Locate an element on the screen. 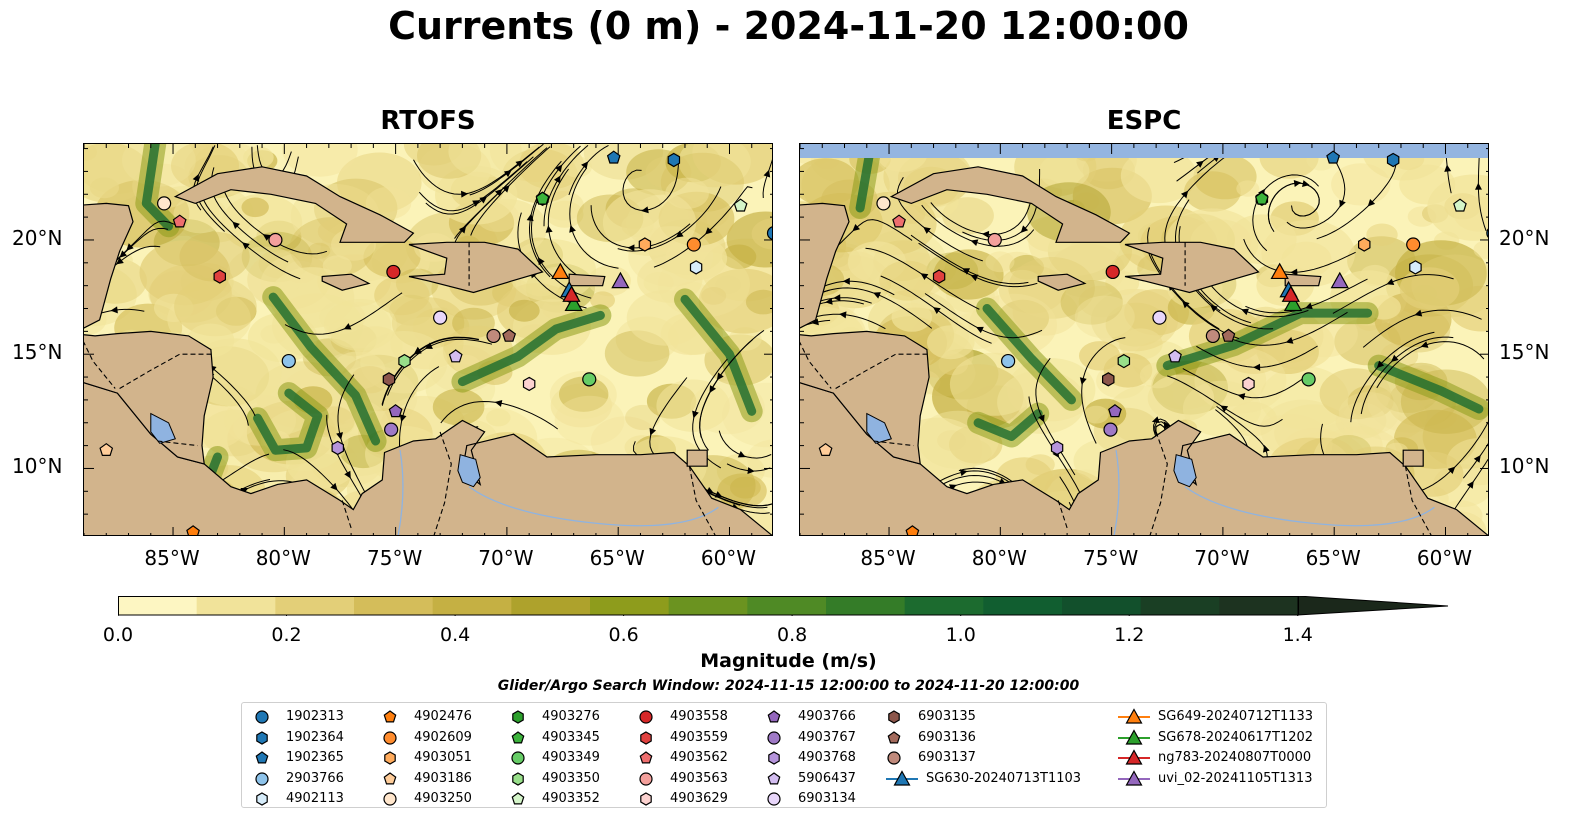 The height and width of the screenshot is (827, 1577). legend-label: 4903558 is located at coordinates (699, 716).